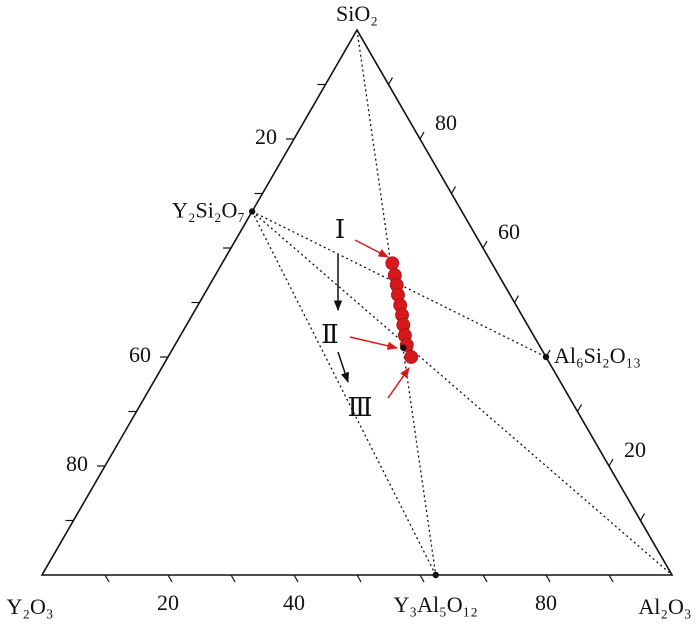 The height and width of the screenshot is (626, 700). I want to click on tick-label: 40, so click(294, 602).